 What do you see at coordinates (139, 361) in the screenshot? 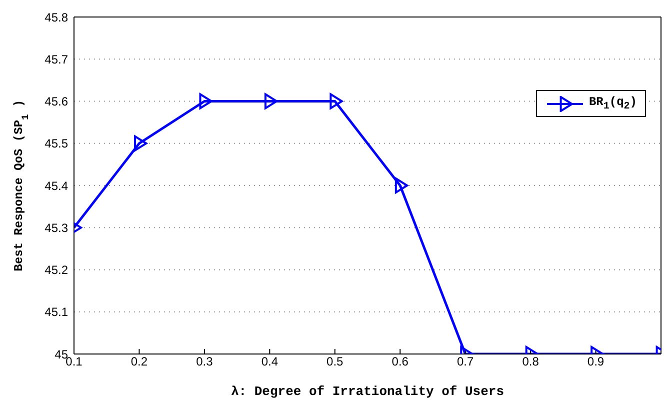
I see `x-tick-label: 0.2` at bounding box center [139, 361].